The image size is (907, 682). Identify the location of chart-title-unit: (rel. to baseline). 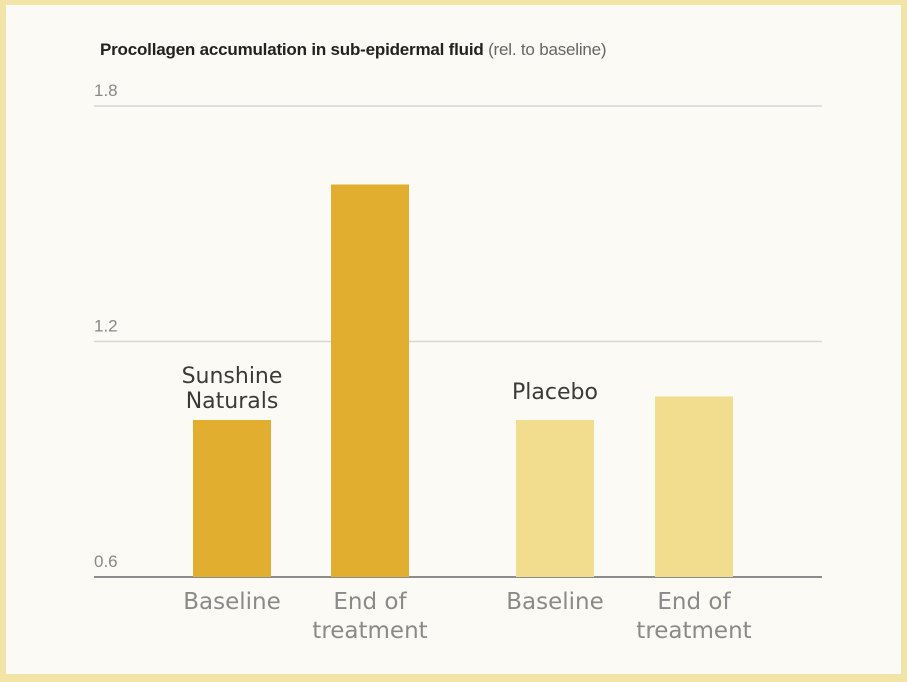
(547, 49).